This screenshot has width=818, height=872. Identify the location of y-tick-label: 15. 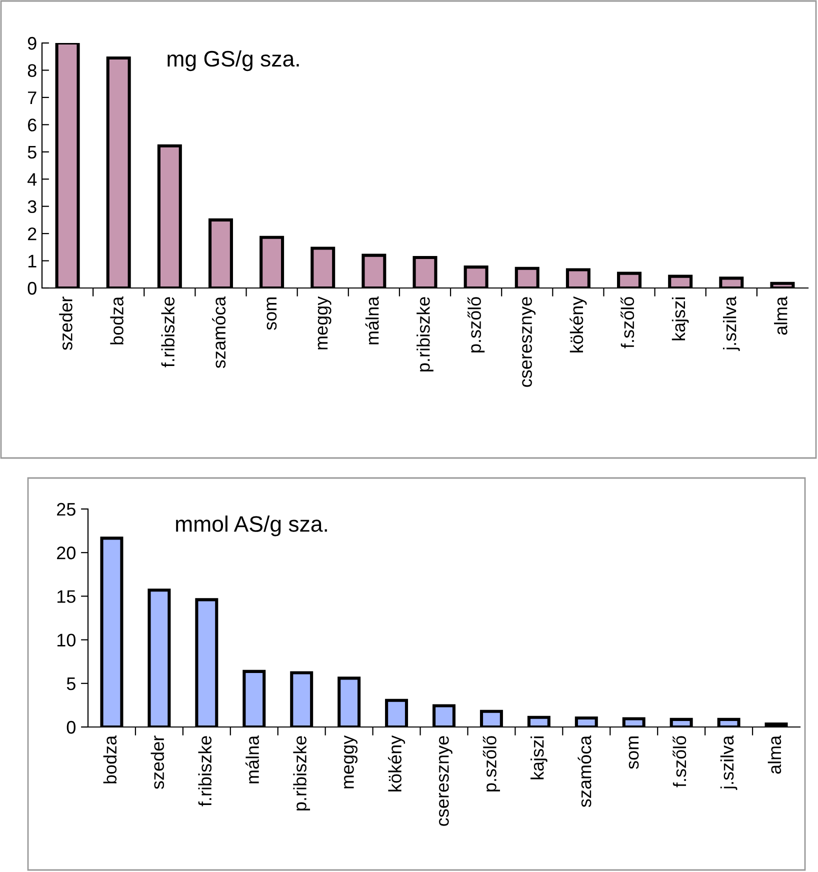
(66, 596).